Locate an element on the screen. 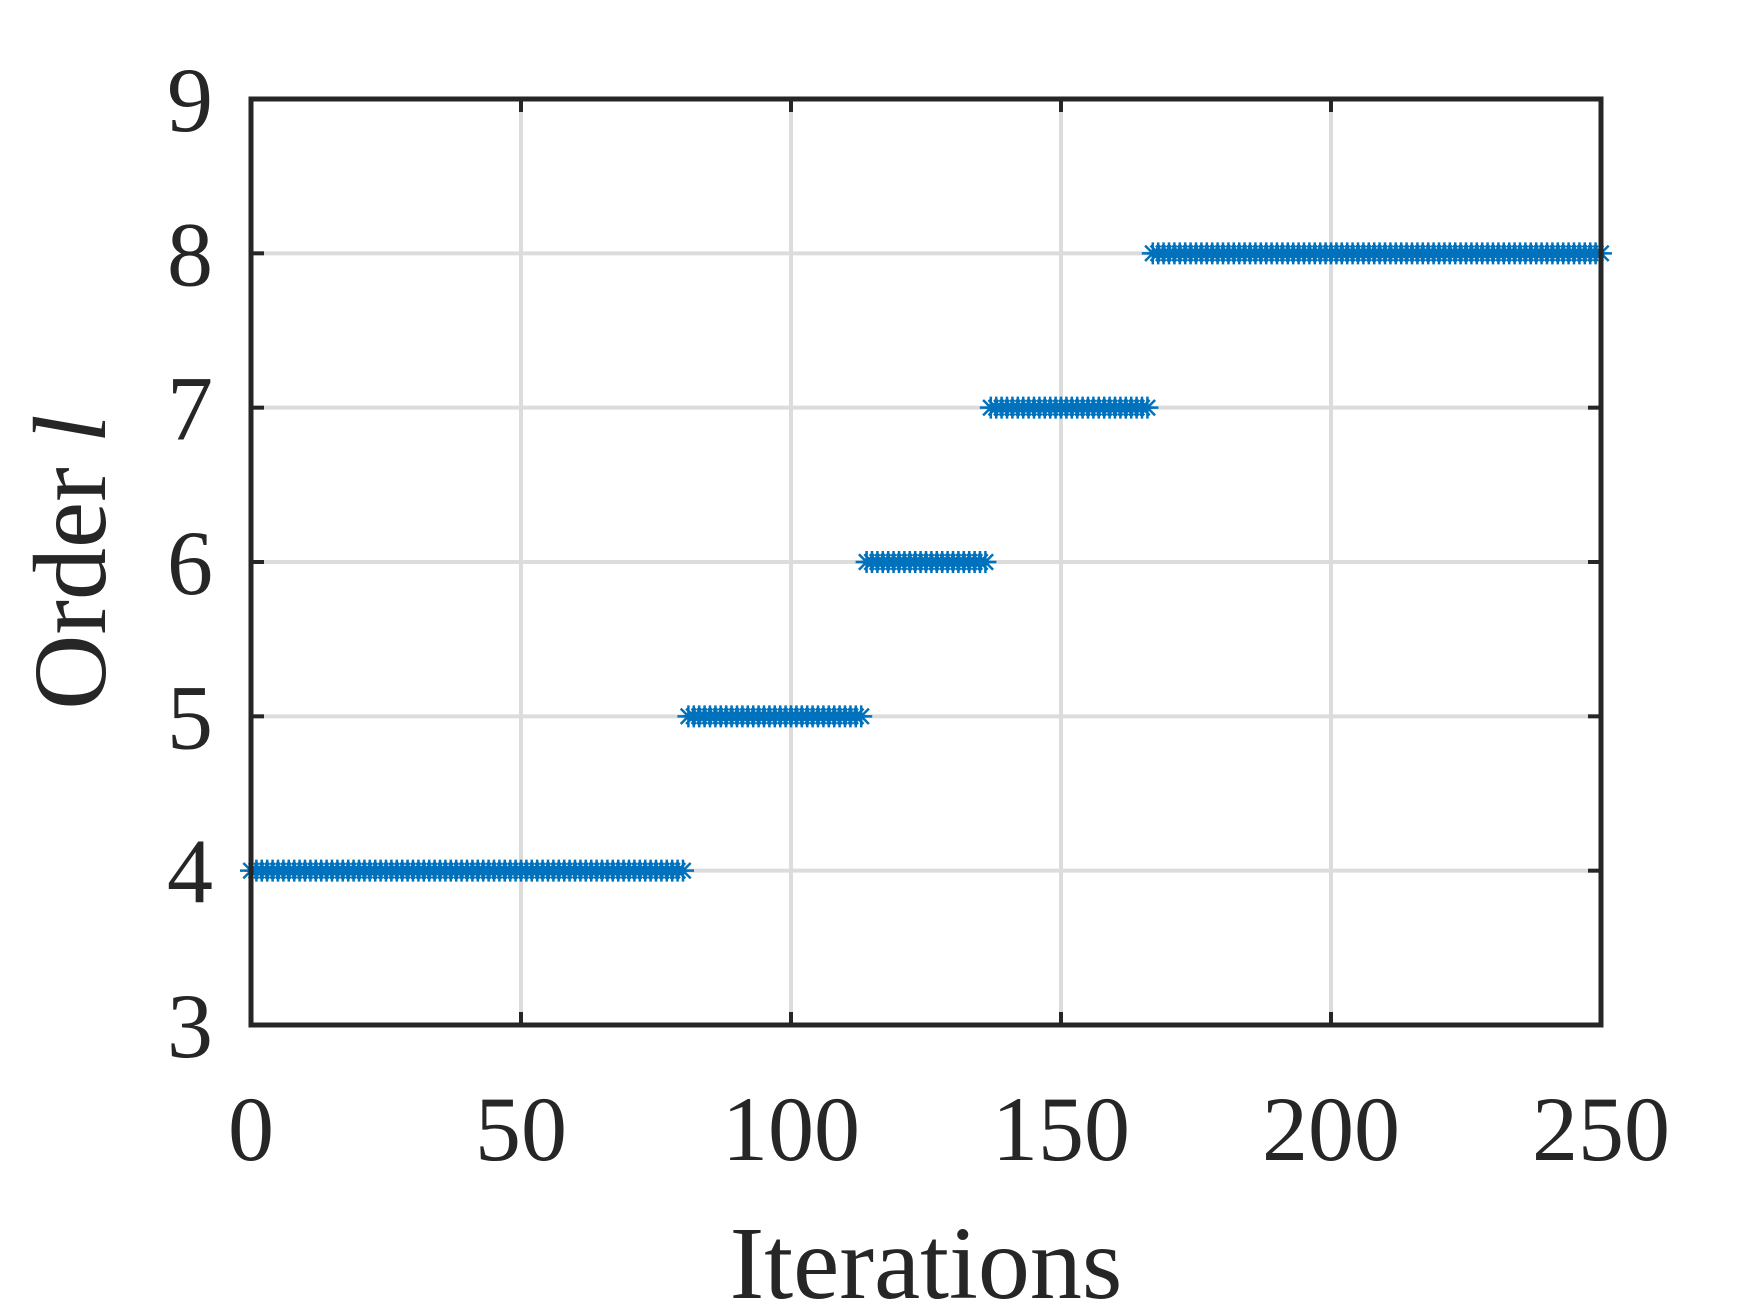 The height and width of the screenshot is (1313, 1750). x-tick-label: 100 is located at coordinates (791, 1129).